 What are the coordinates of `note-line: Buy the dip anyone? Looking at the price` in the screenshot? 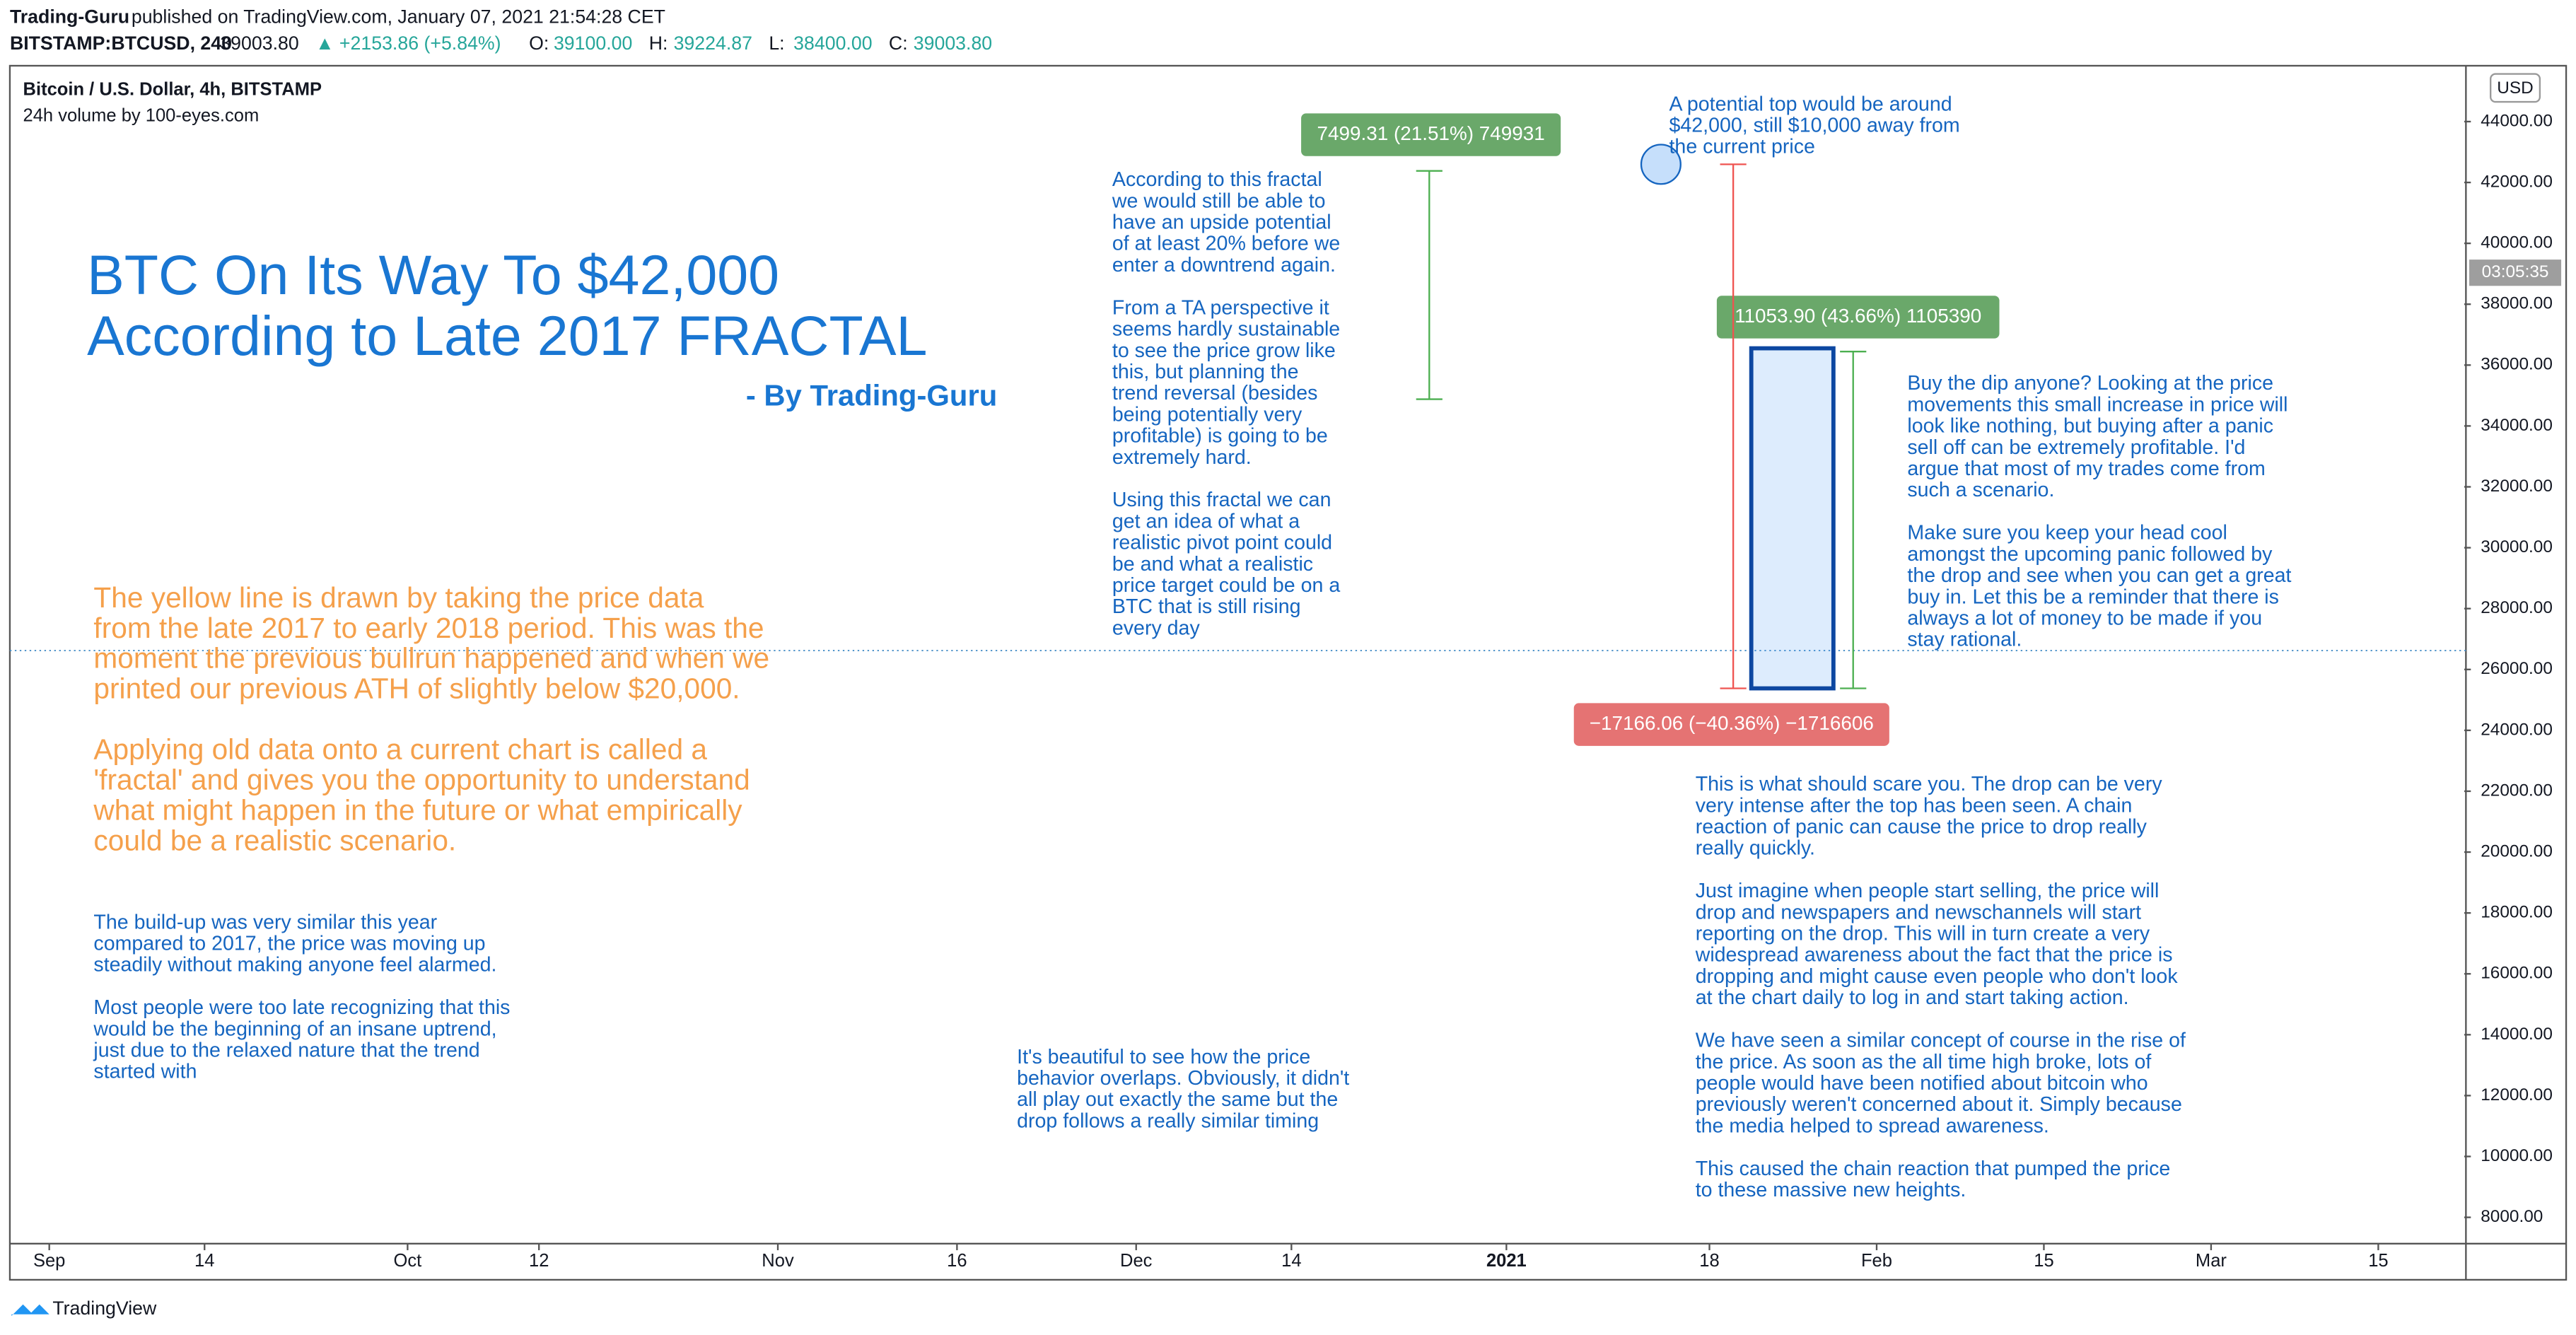 It's located at (2090, 383).